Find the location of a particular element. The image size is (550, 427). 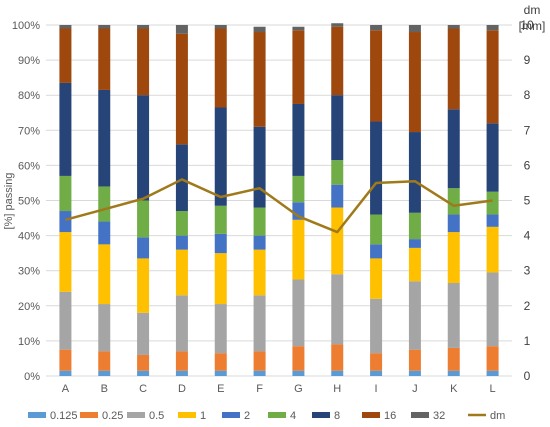

x-tick-label: E is located at coordinates (220, 389).